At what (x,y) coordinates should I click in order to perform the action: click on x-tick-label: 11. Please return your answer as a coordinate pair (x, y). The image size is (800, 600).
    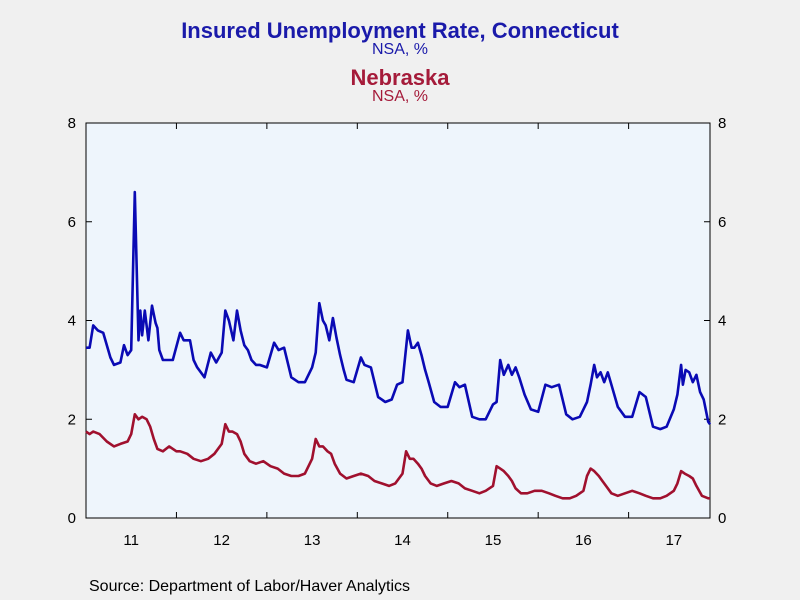
    Looking at the image, I should click on (131, 540).